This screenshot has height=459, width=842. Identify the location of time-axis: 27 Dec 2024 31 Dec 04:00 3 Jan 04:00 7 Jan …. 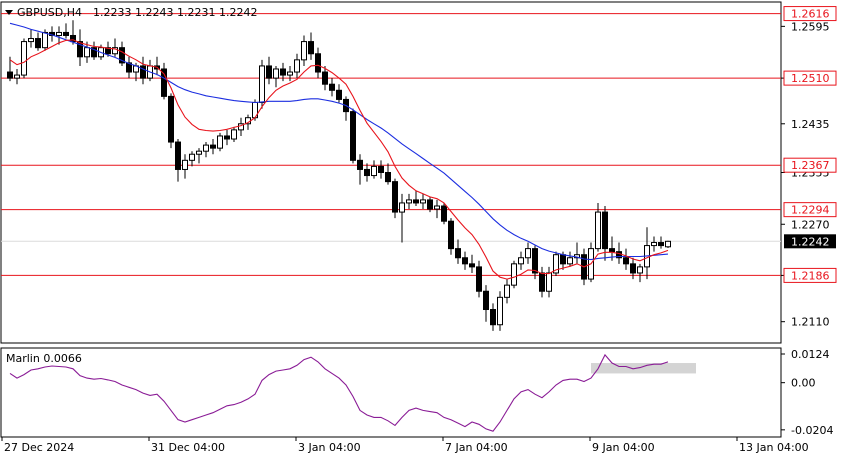
(405, 445).